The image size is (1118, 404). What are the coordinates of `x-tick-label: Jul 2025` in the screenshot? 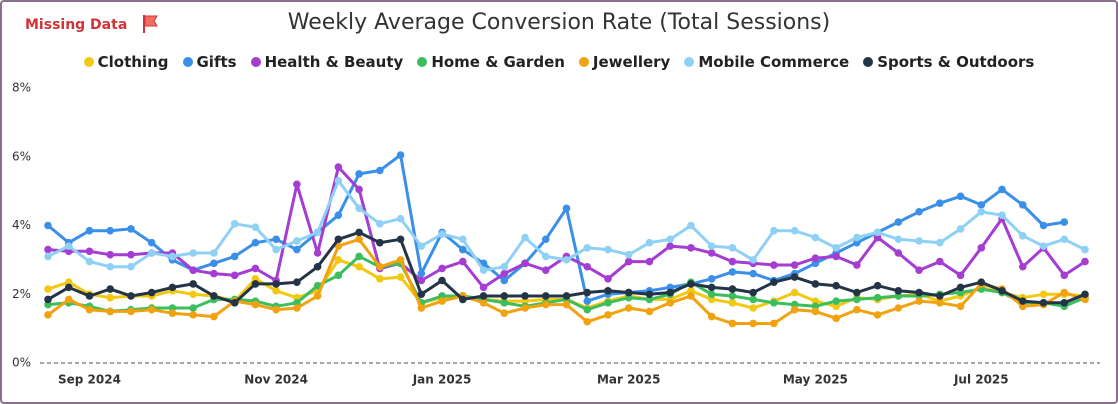 It's located at (981, 380).